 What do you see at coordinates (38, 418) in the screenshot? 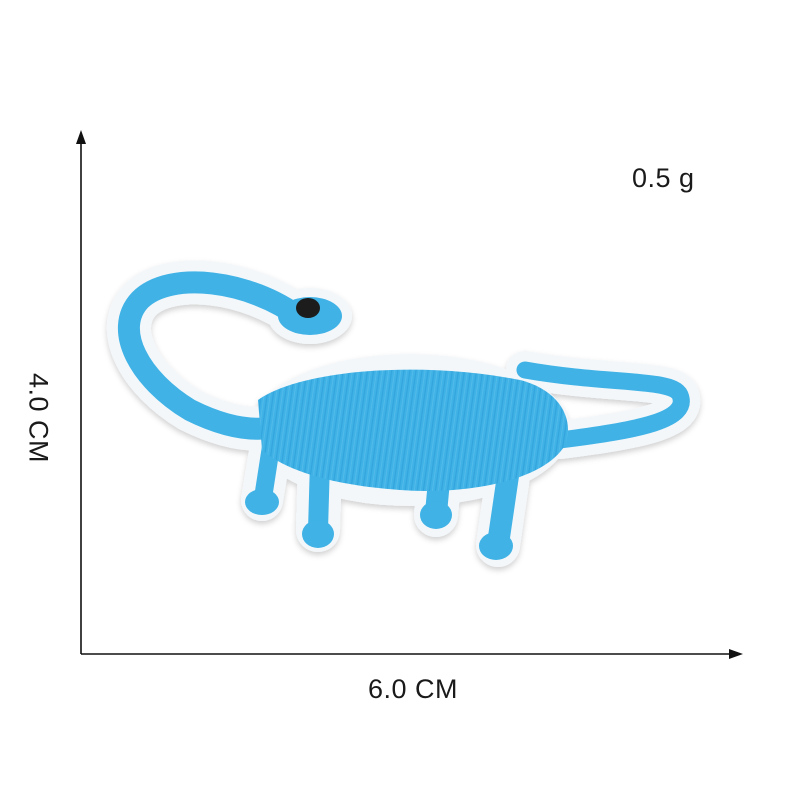
I see `height-dimension-label: 4.0 CM` at bounding box center [38, 418].